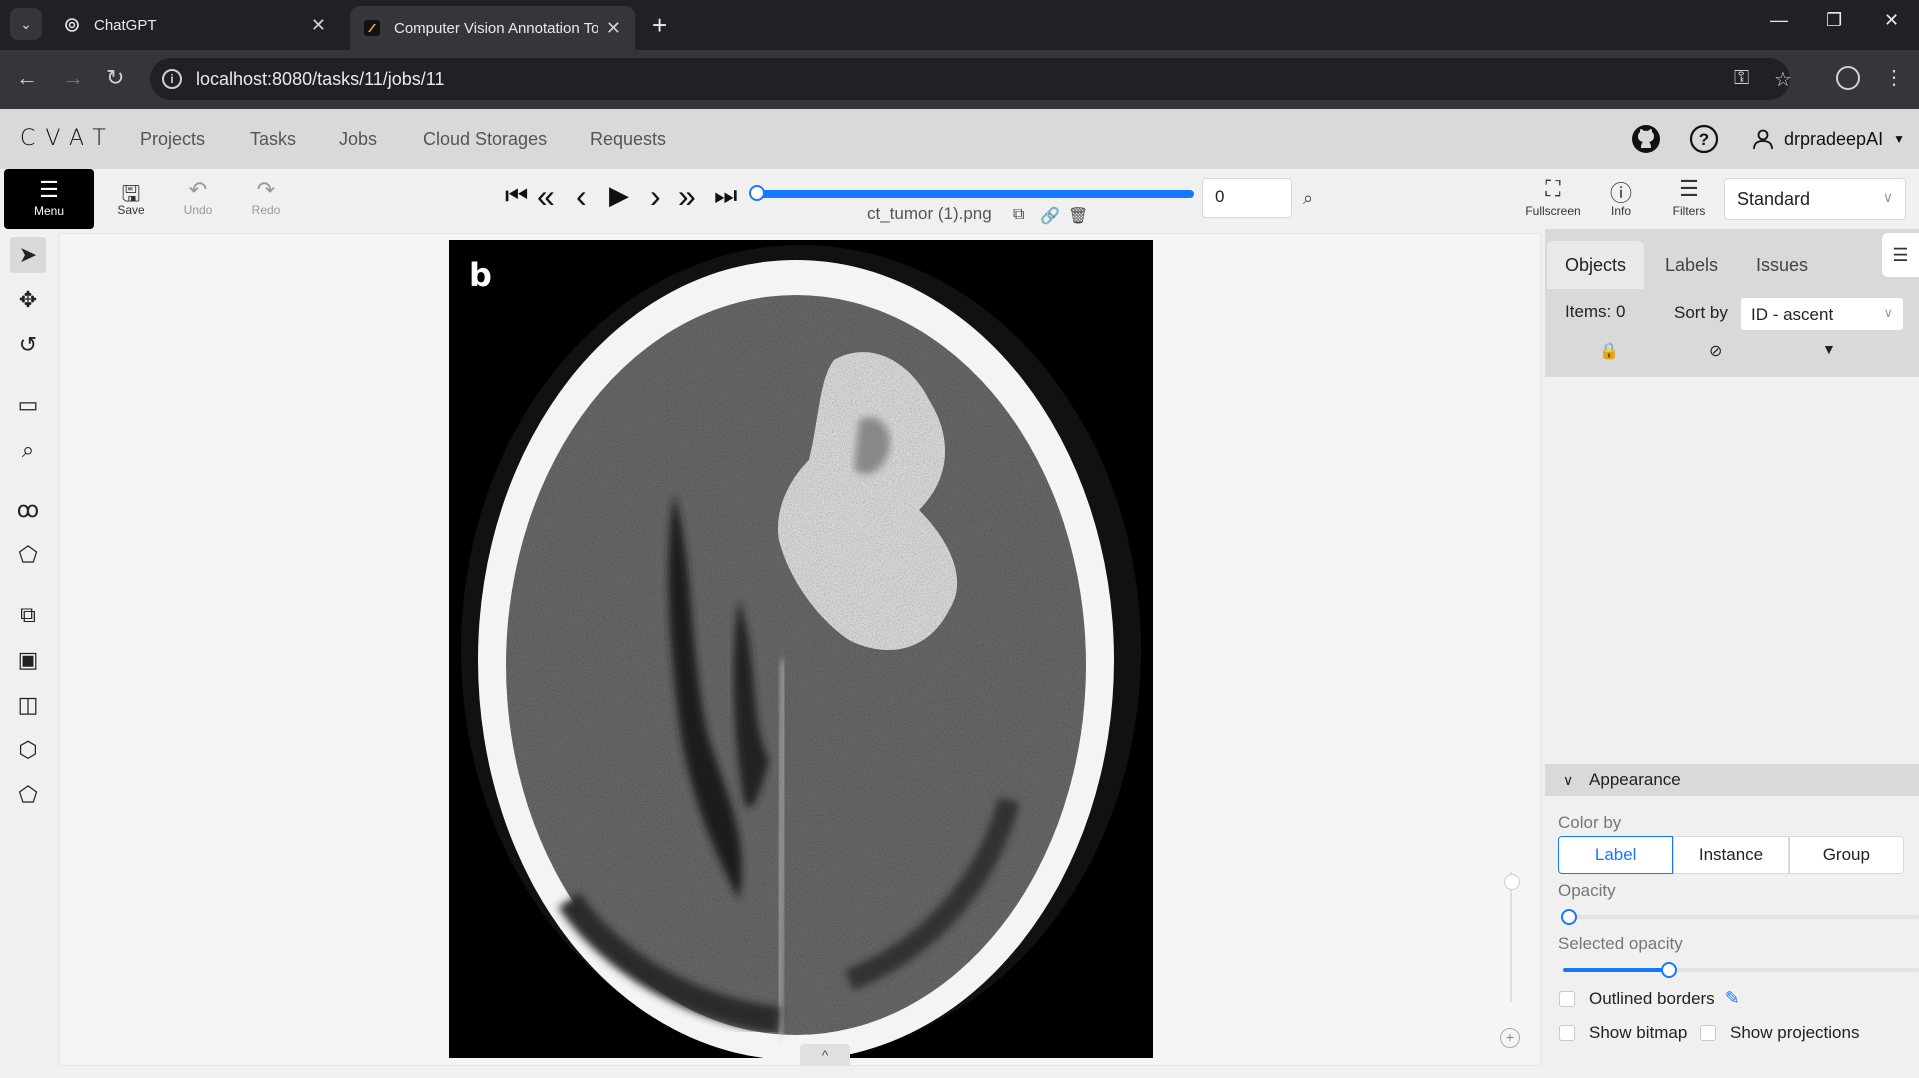 The image size is (1919, 1078). I want to click on opacity-slider-track, so click(1741, 917).